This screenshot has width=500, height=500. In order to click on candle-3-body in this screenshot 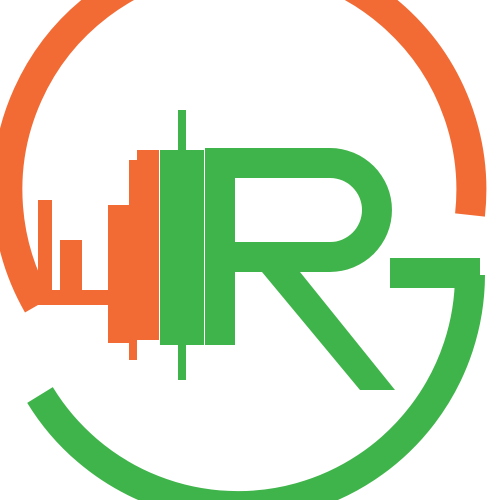, I will do `click(148, 245)`.